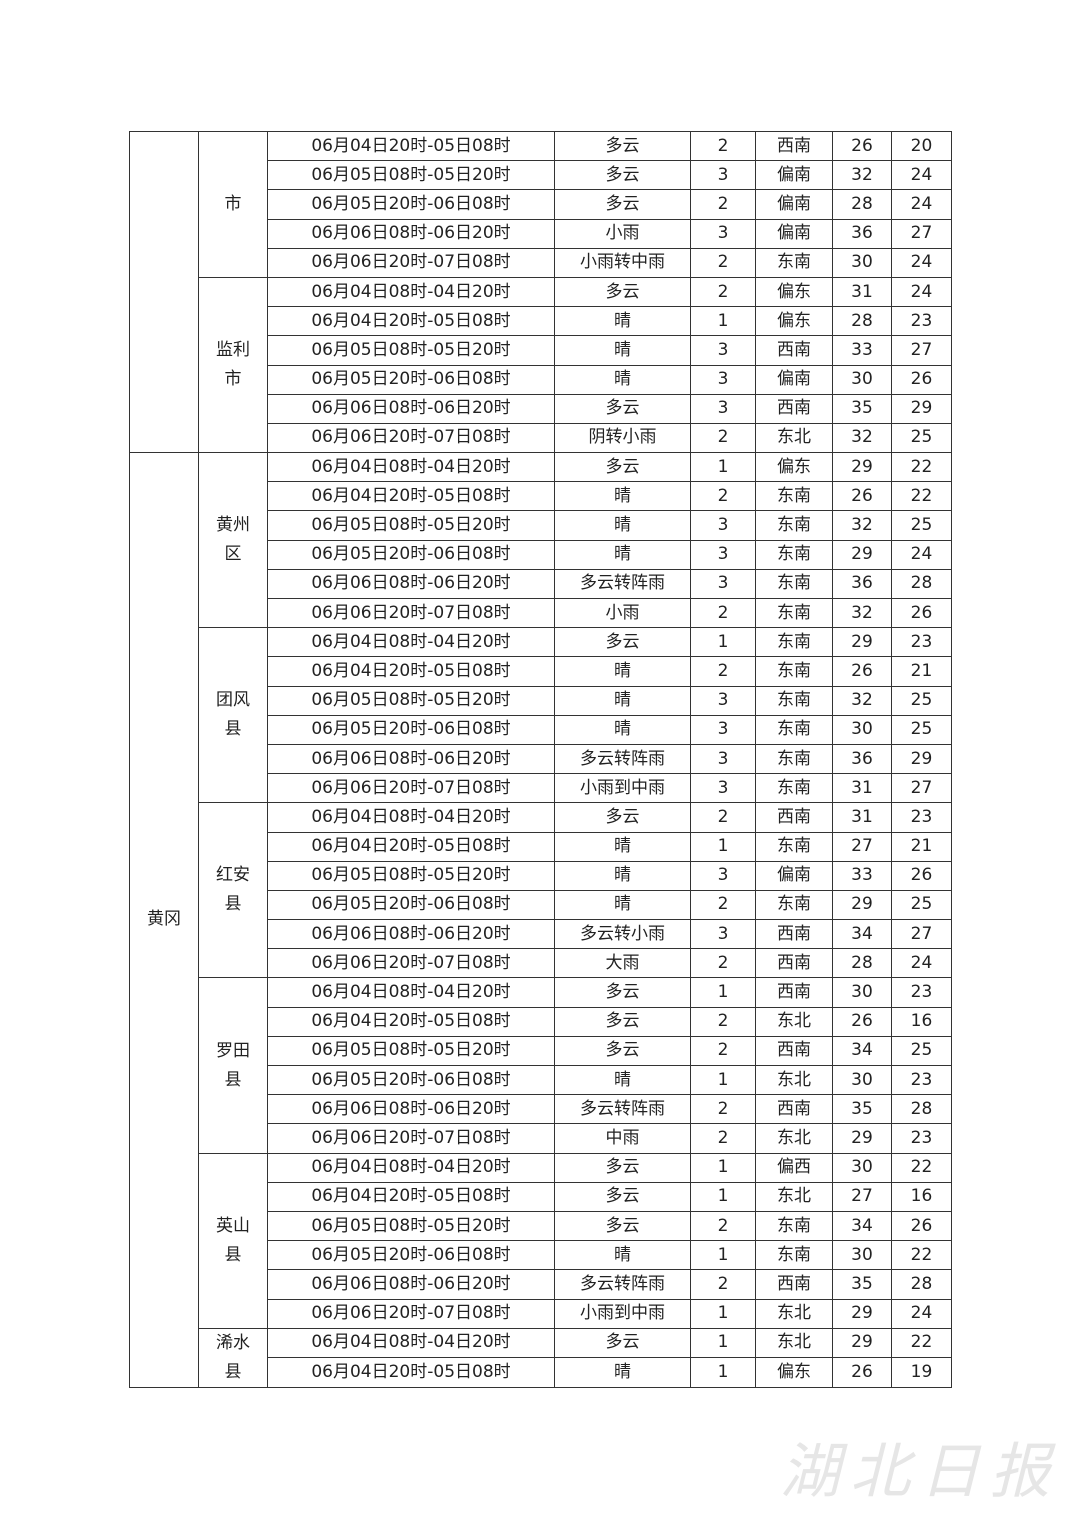 Image resolution: width=1080 pixels, height=1528 pixels. What do you see at coordinates (622, 233) in the screenshot?
I see `weather: 小雨` at bounding box center [622, 233].